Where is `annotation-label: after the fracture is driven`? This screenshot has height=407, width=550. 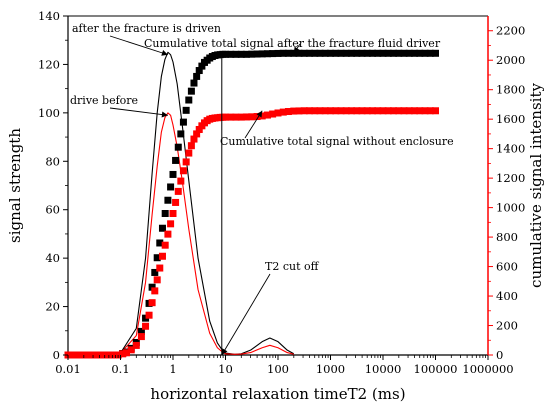 annotation-label: after the fracture is driven is located at coordinates (146, 28).